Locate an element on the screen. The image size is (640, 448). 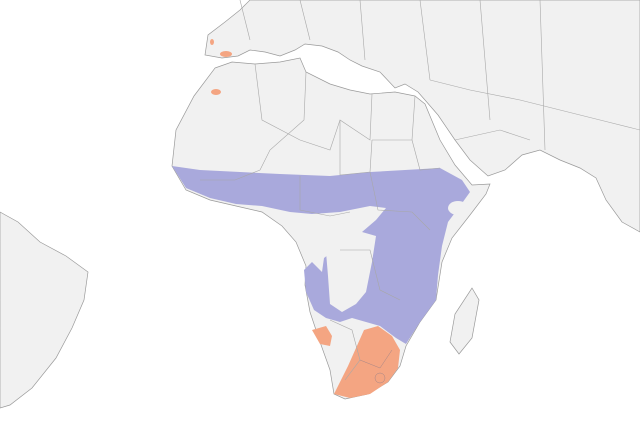
range-borders is located at coordinates (376, 366).